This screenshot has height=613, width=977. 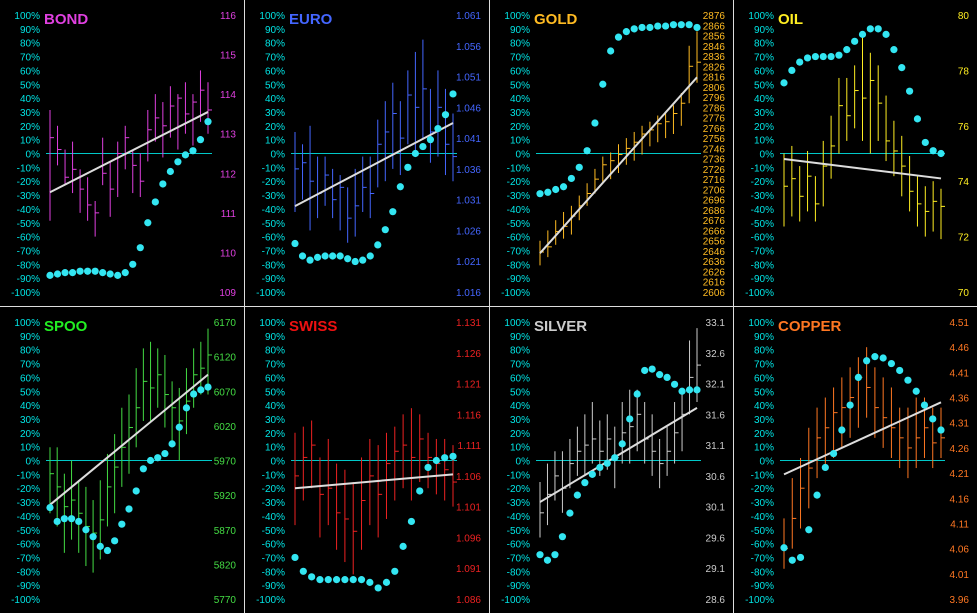 I want to click on left-tick-label: -50%, so click(x=273, y=224).